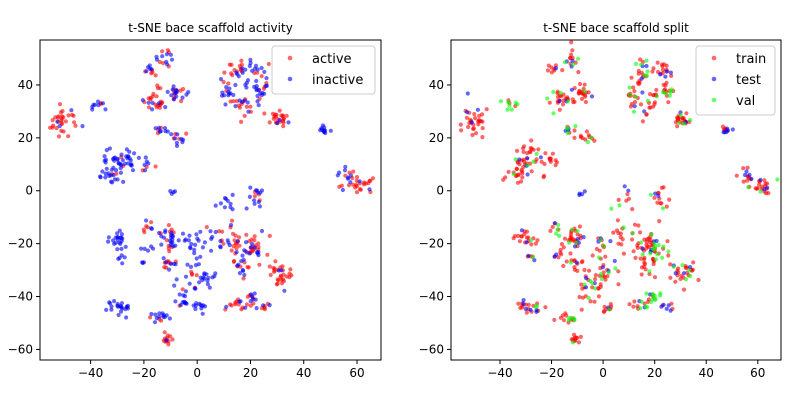 The width and height of the screenshot is (800, 400). I want to click on x-tick-label: 0, so click(197, 373).